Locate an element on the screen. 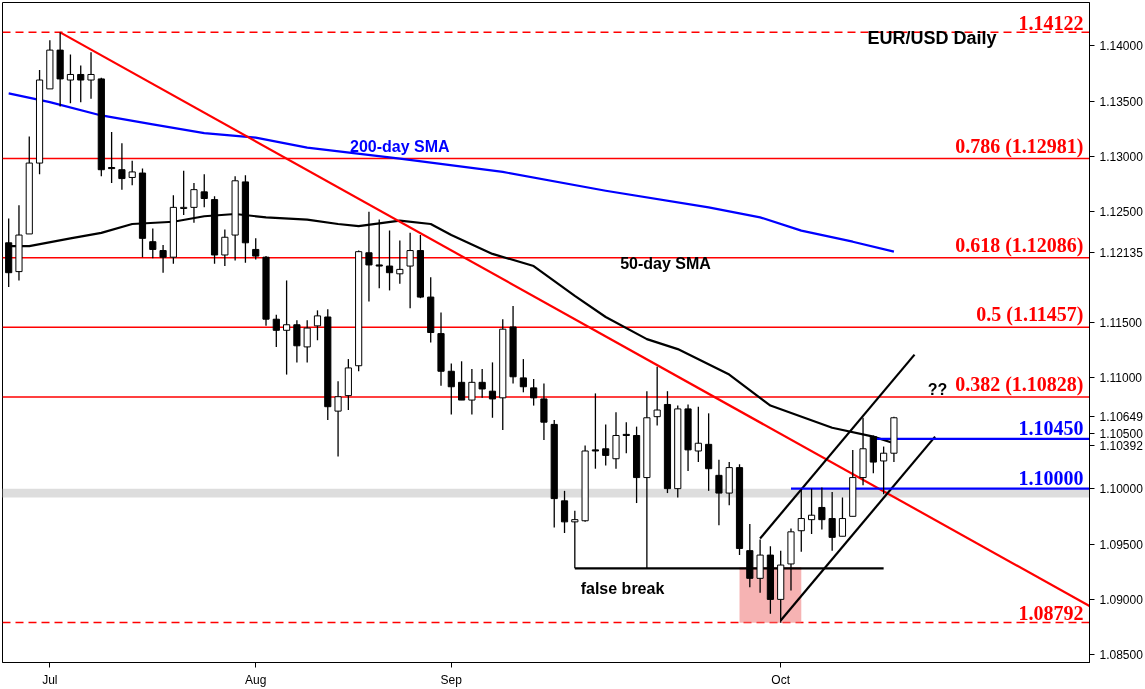 The width and height of the screenshot is (1145, 689). y-tick-label: 1.14000 is located at coordinates (1121, 46).